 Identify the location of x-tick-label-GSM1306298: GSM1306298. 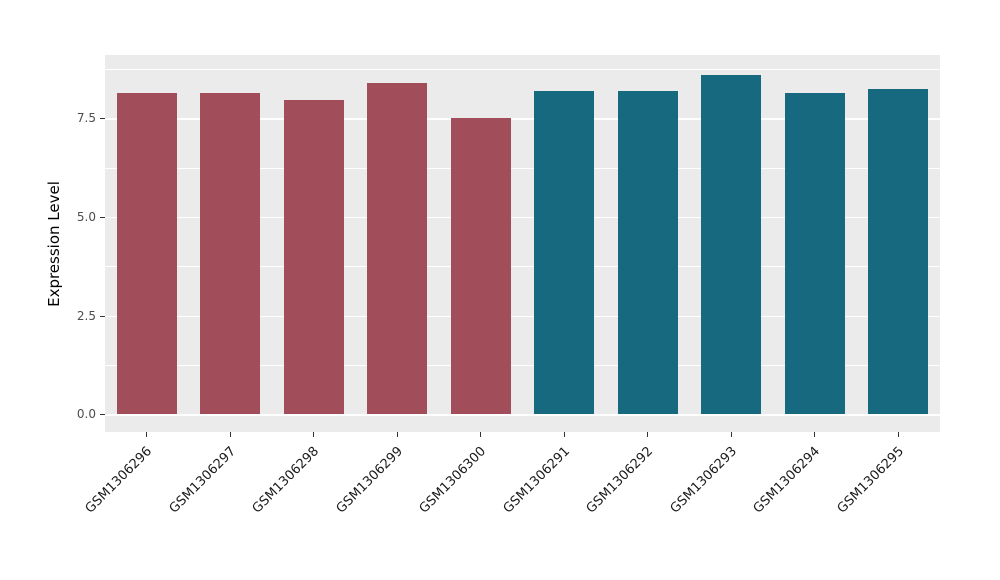
(286, 480).